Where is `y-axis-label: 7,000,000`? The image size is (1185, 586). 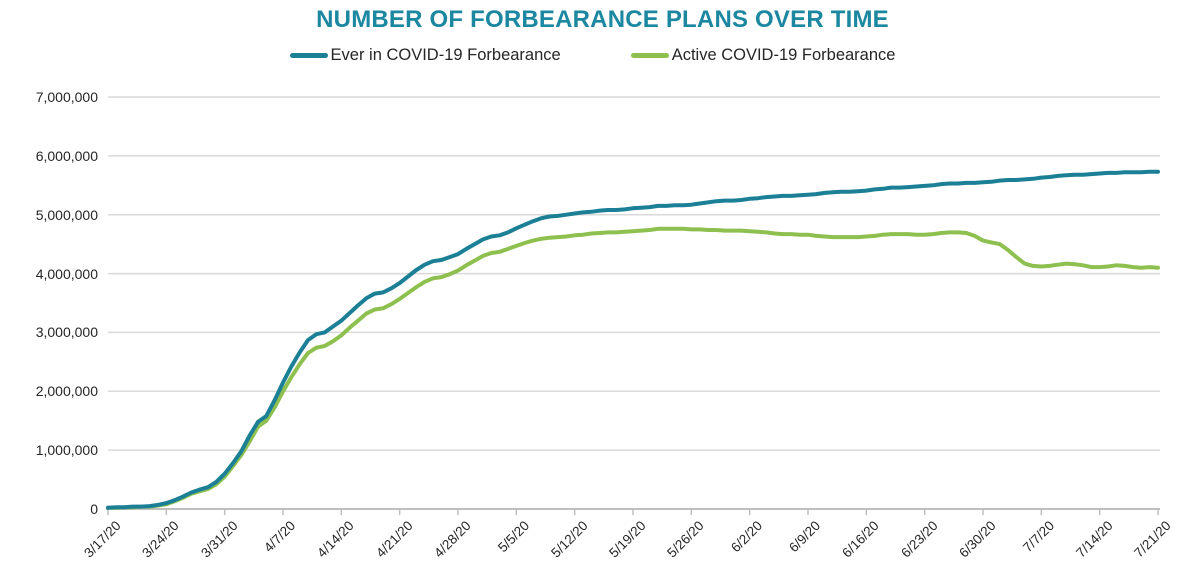 y-axis-label: 7,000,000 is located at coordinates (66, 97).